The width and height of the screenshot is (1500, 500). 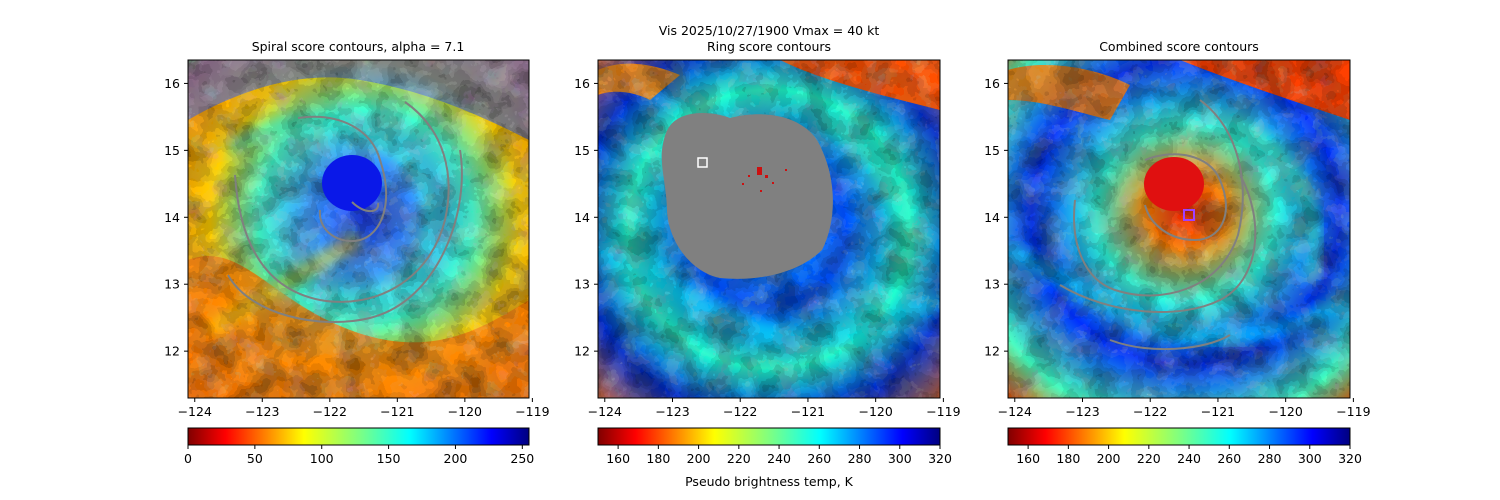 What do you see at coordinates (1179, 46) in the screenshot?
I see `panel-title: Combined score contours` at bounding box center [1179, 46].